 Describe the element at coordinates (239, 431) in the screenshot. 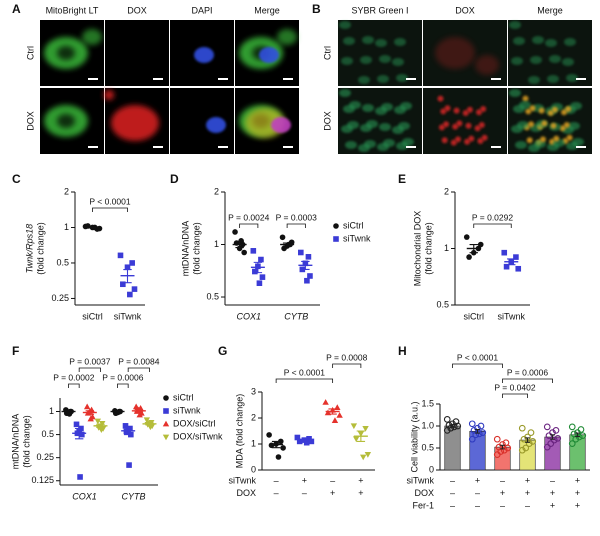

I see `y-axis-label: MDA (fold change)` at that location.